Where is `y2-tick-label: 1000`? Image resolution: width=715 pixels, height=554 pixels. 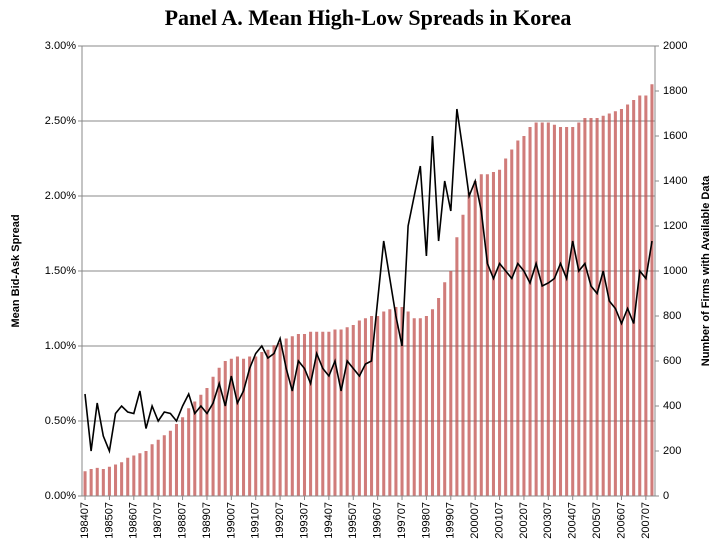 y2-tick-label: 1000 is located at coordinates (675, 271).